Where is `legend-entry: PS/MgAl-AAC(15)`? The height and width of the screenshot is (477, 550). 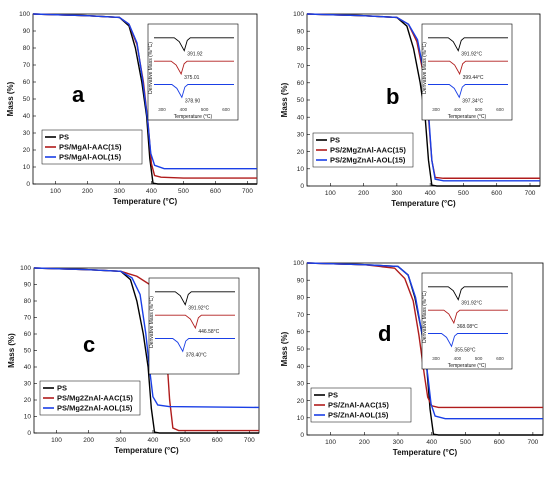 legend-entry: PS/MgAl-AAC(15) is located at coordinates (90, 147).